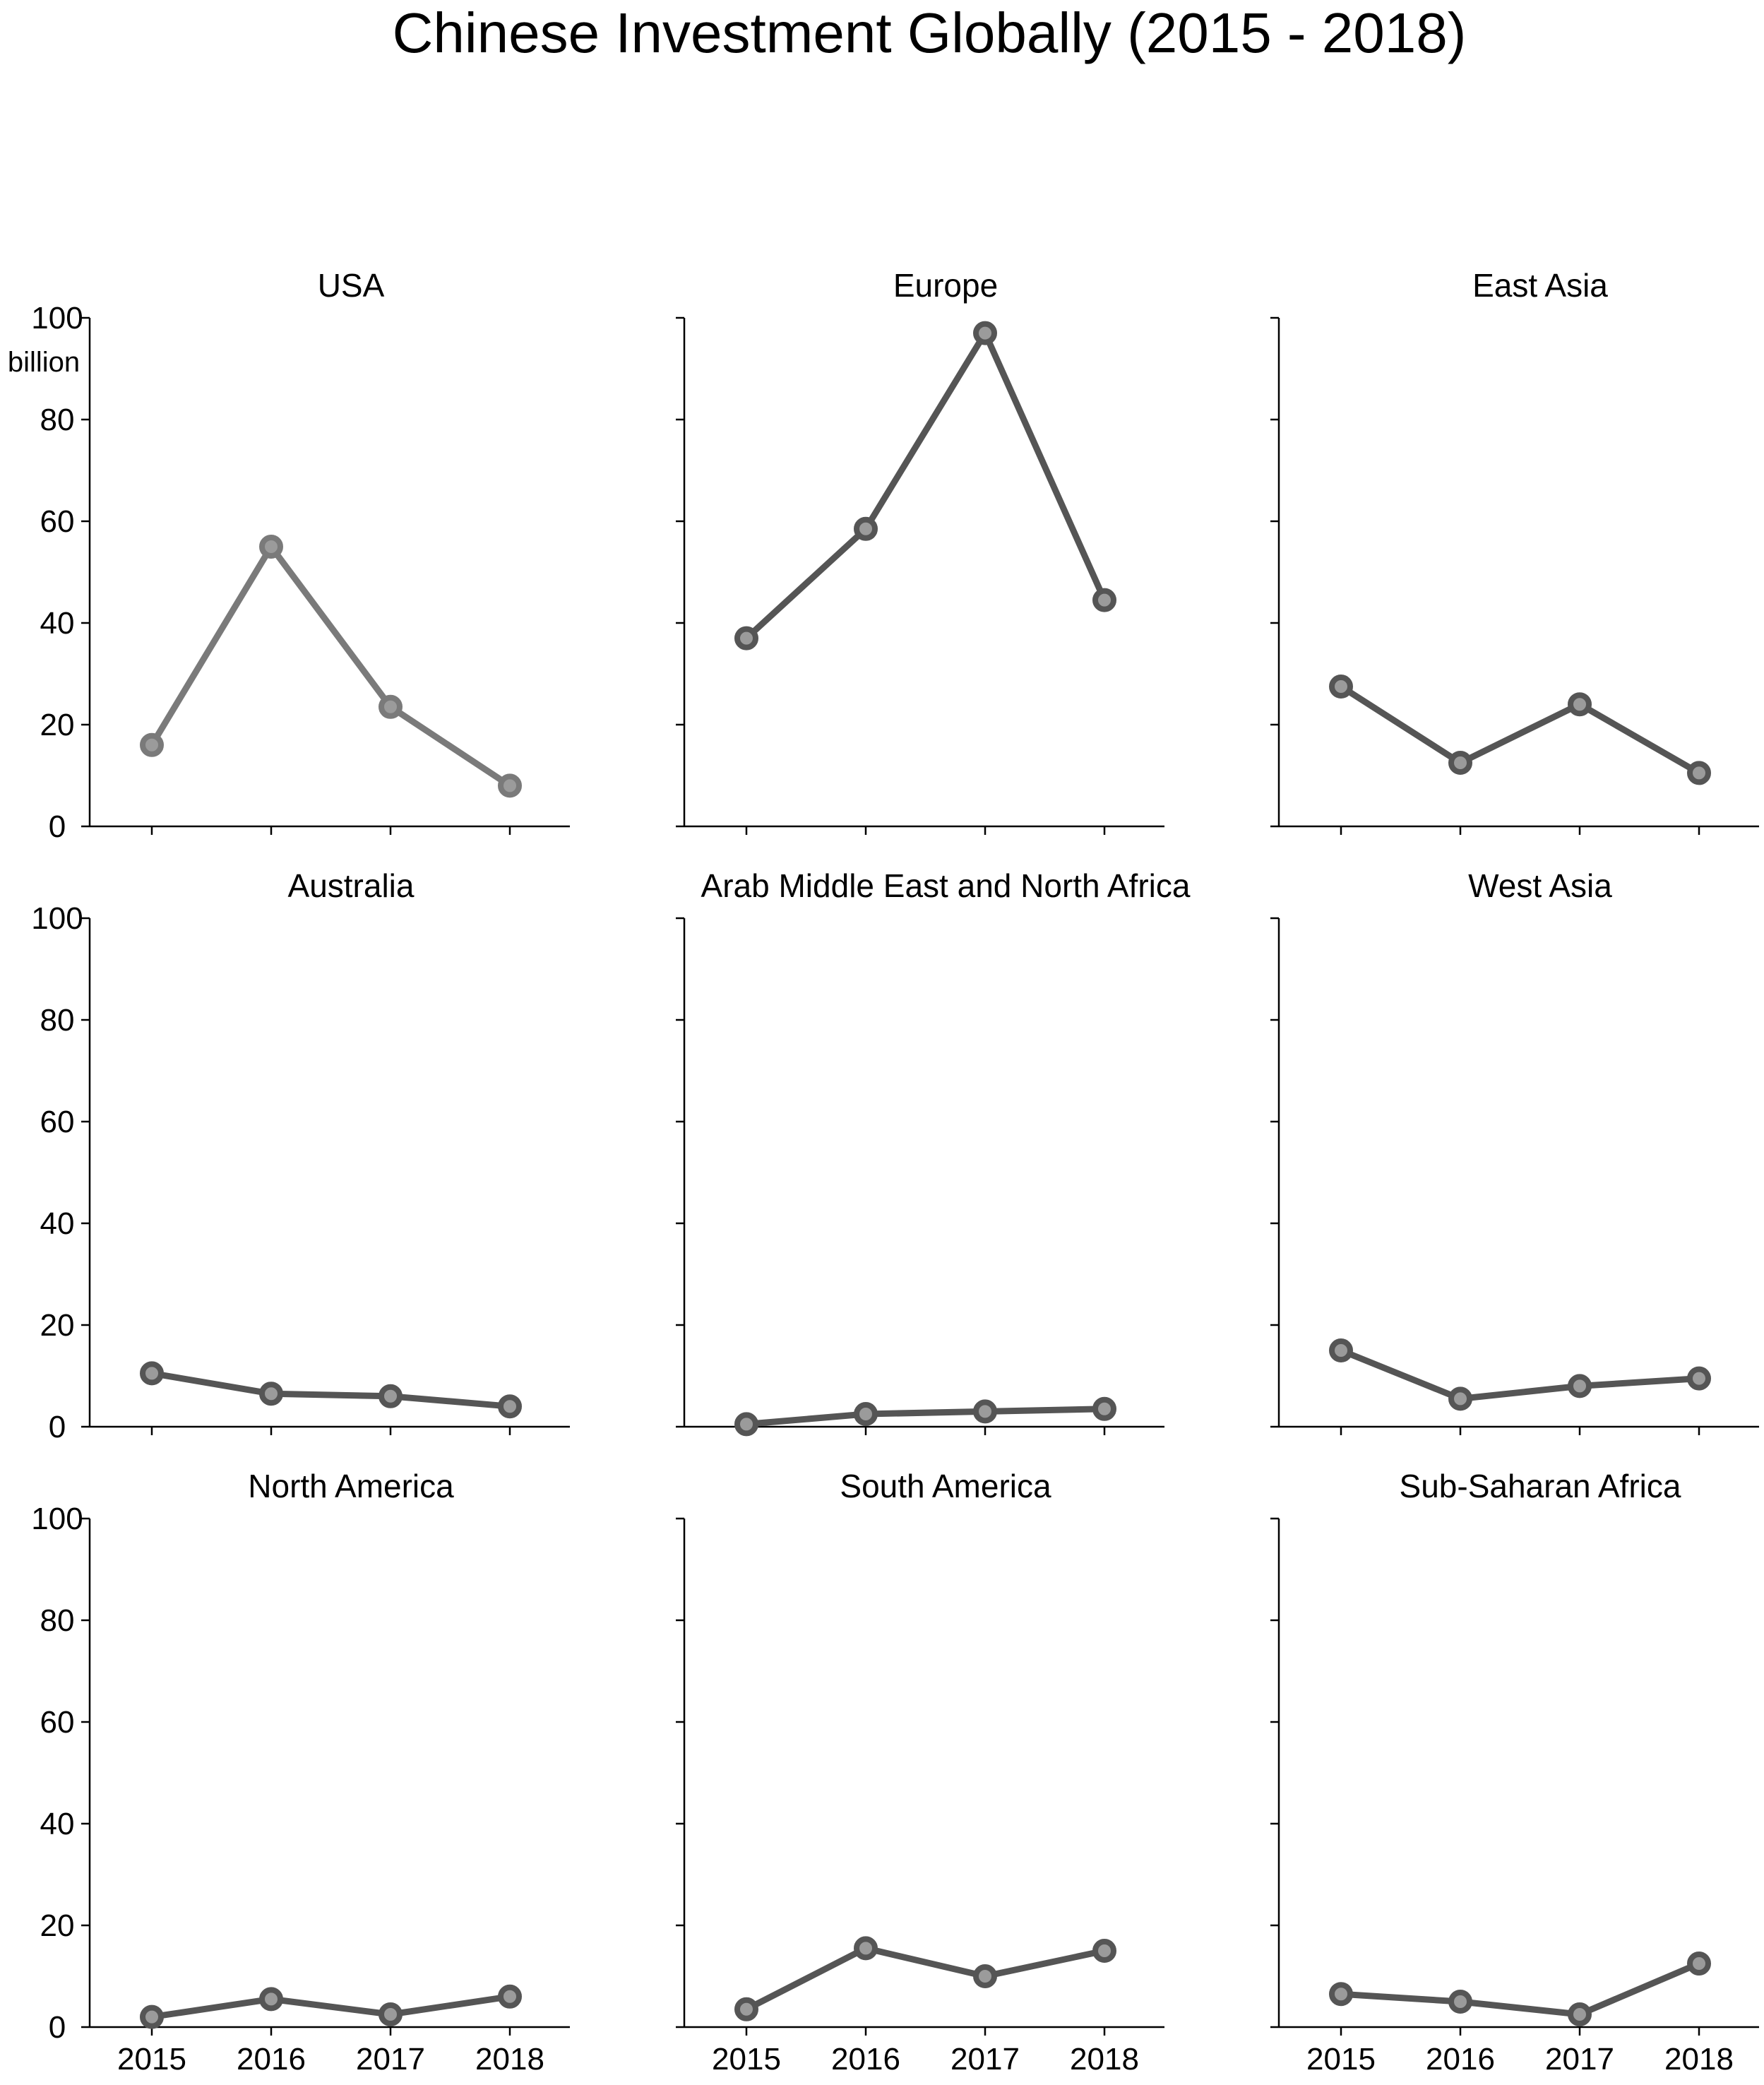 This screenshot has width=1764, height=2085. Describe the element at coordinates (300, 1155) in the screenshot. I see `panel-australia: Australia 0 20 40 60 80 100` at that location.